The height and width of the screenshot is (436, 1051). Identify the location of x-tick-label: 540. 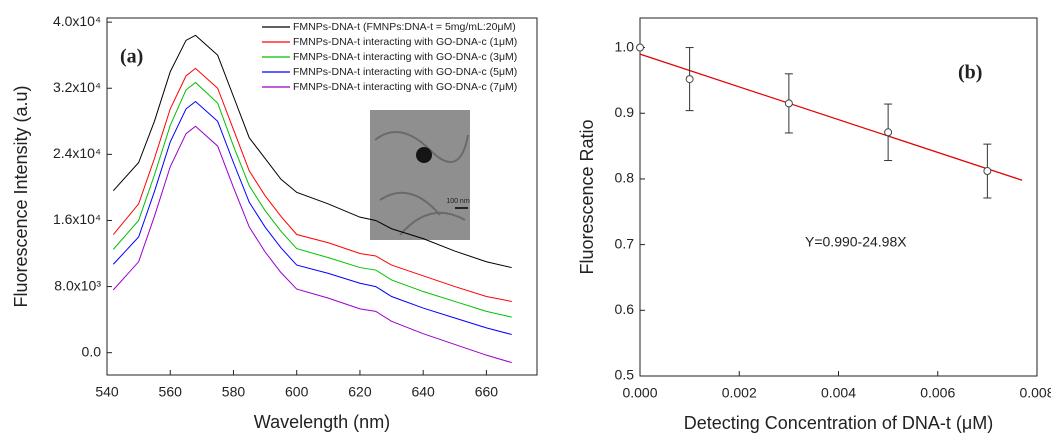
(107, 392).